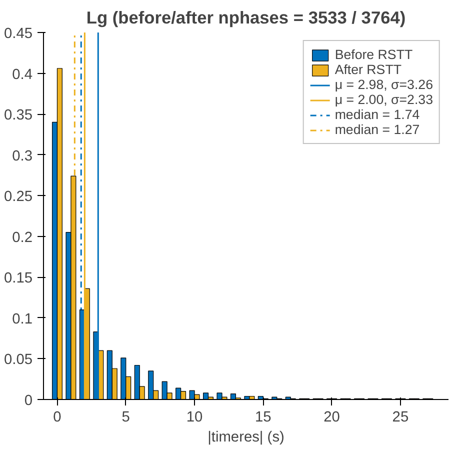 Image resolution: width=464 pixels, height=453 pixels. What do you see at coordinates (263, 418) in the screenshot?
I see `x-tick-label: 15` at bounding box center [263, 418].